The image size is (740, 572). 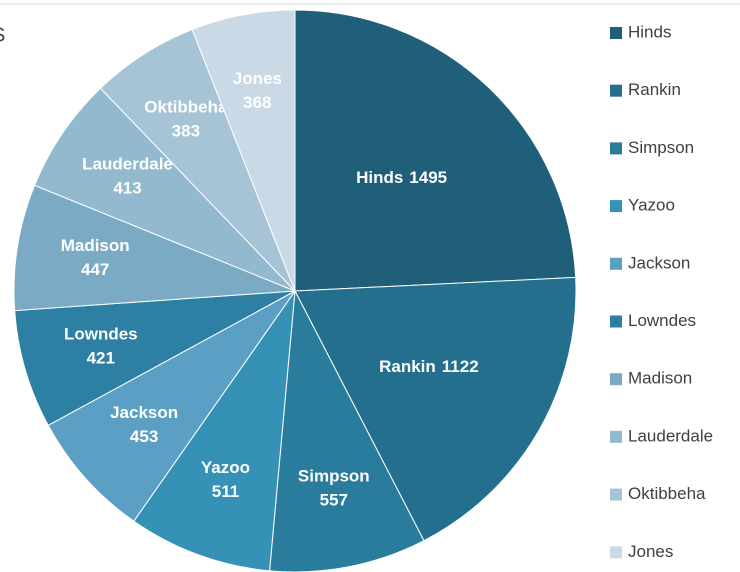 What do you see at coordinates (651, 205) in the screenshot?
I see `legend-label: Yazoo` at bounding box center [651, 205].